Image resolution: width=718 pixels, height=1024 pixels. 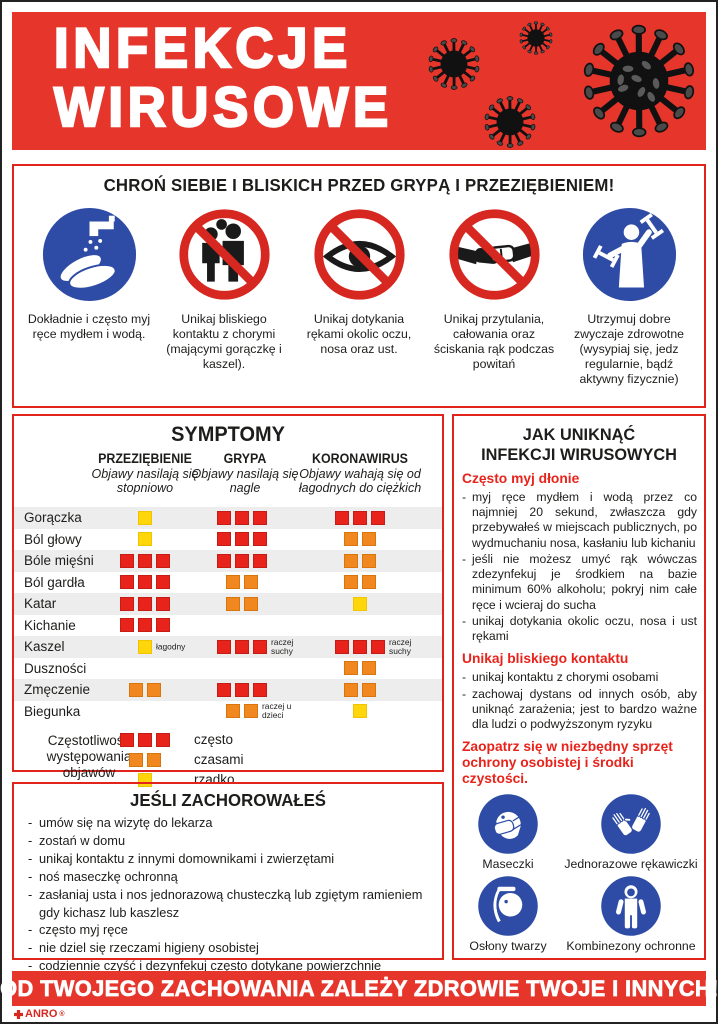 What do you see at coordinates (508, 906) in the screenshot?
I see `face-shield-icon` at bounding box center [508, 906].